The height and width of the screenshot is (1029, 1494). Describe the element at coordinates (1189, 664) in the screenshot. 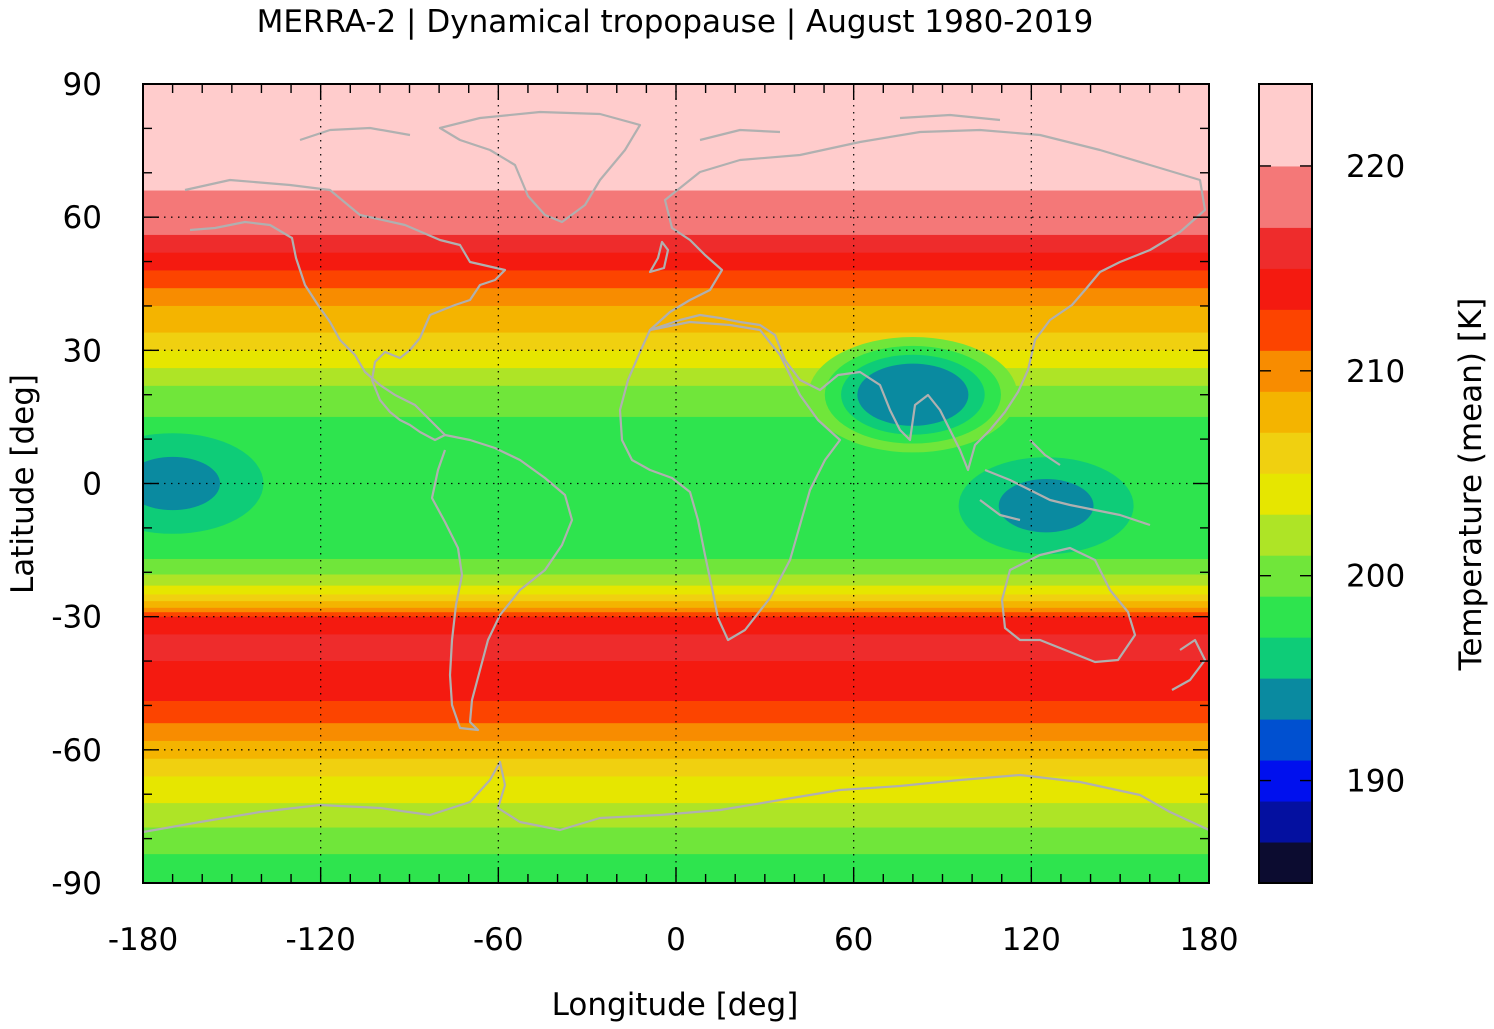

I see `coastline-new-zealand` at that location.